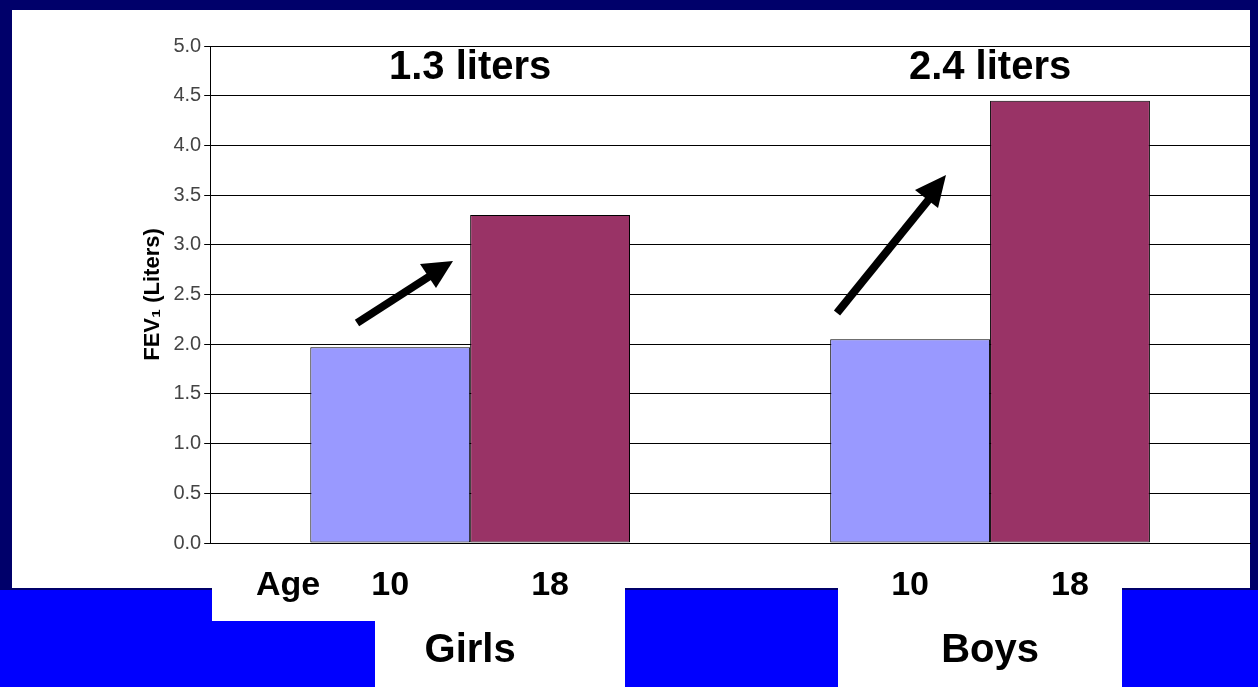 The image size is (1258, 687). Describe the element at coordinates (288, 583) in the screenshot. I see `legend-title: Age` at that location.